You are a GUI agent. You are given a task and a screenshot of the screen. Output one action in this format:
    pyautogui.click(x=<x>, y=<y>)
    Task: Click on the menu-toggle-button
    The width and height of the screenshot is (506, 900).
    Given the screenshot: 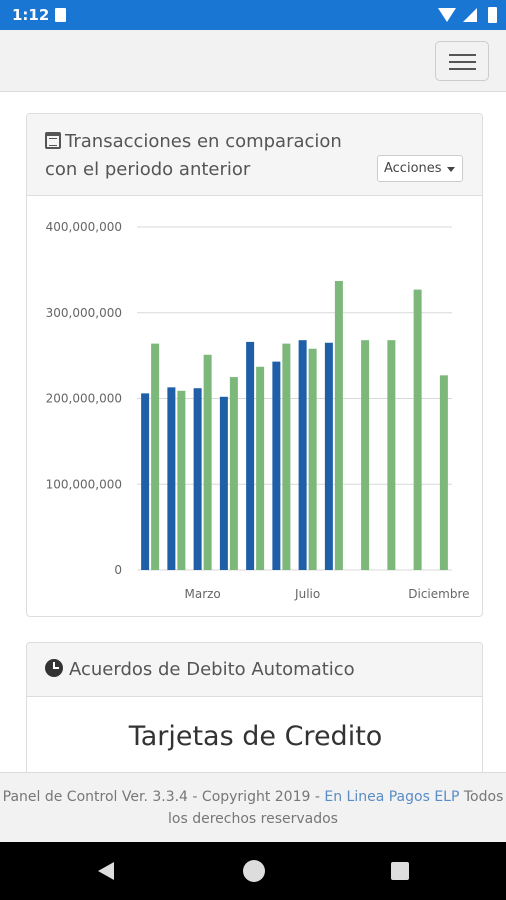 What is the action you would take?
    pyautogui.click(x=462, y=61)
    